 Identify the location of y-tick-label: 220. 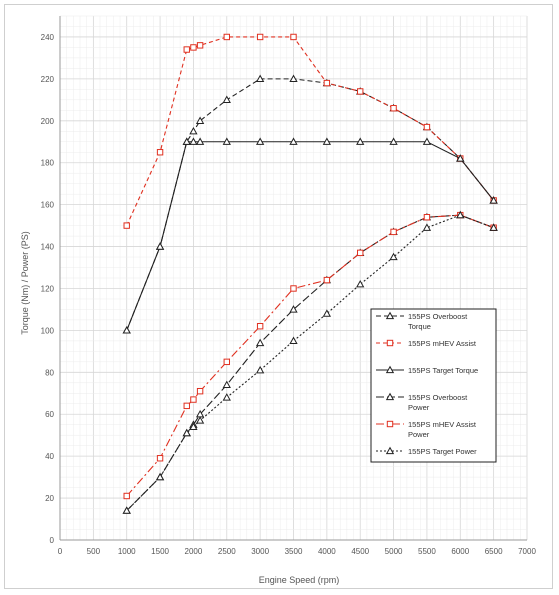
(48, 79).